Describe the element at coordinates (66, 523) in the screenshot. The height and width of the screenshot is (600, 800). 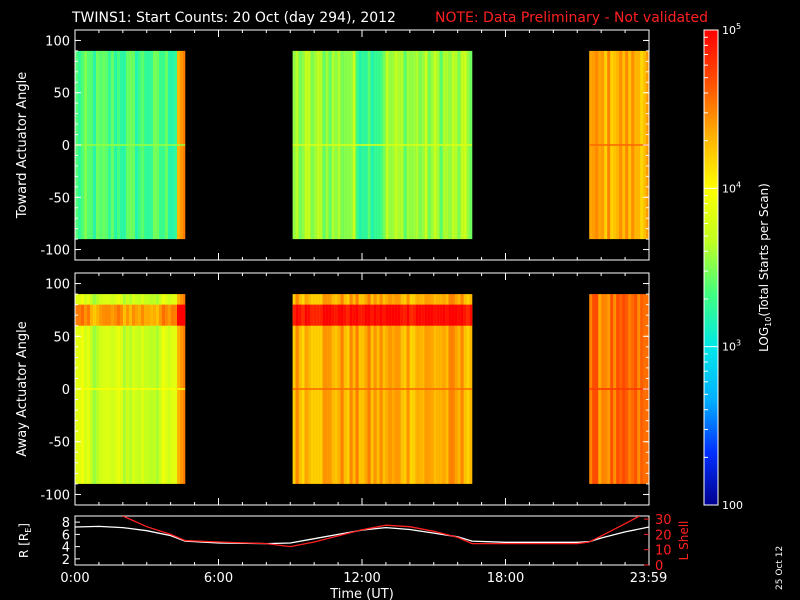
I see `y-tick-label: 8` at that location.